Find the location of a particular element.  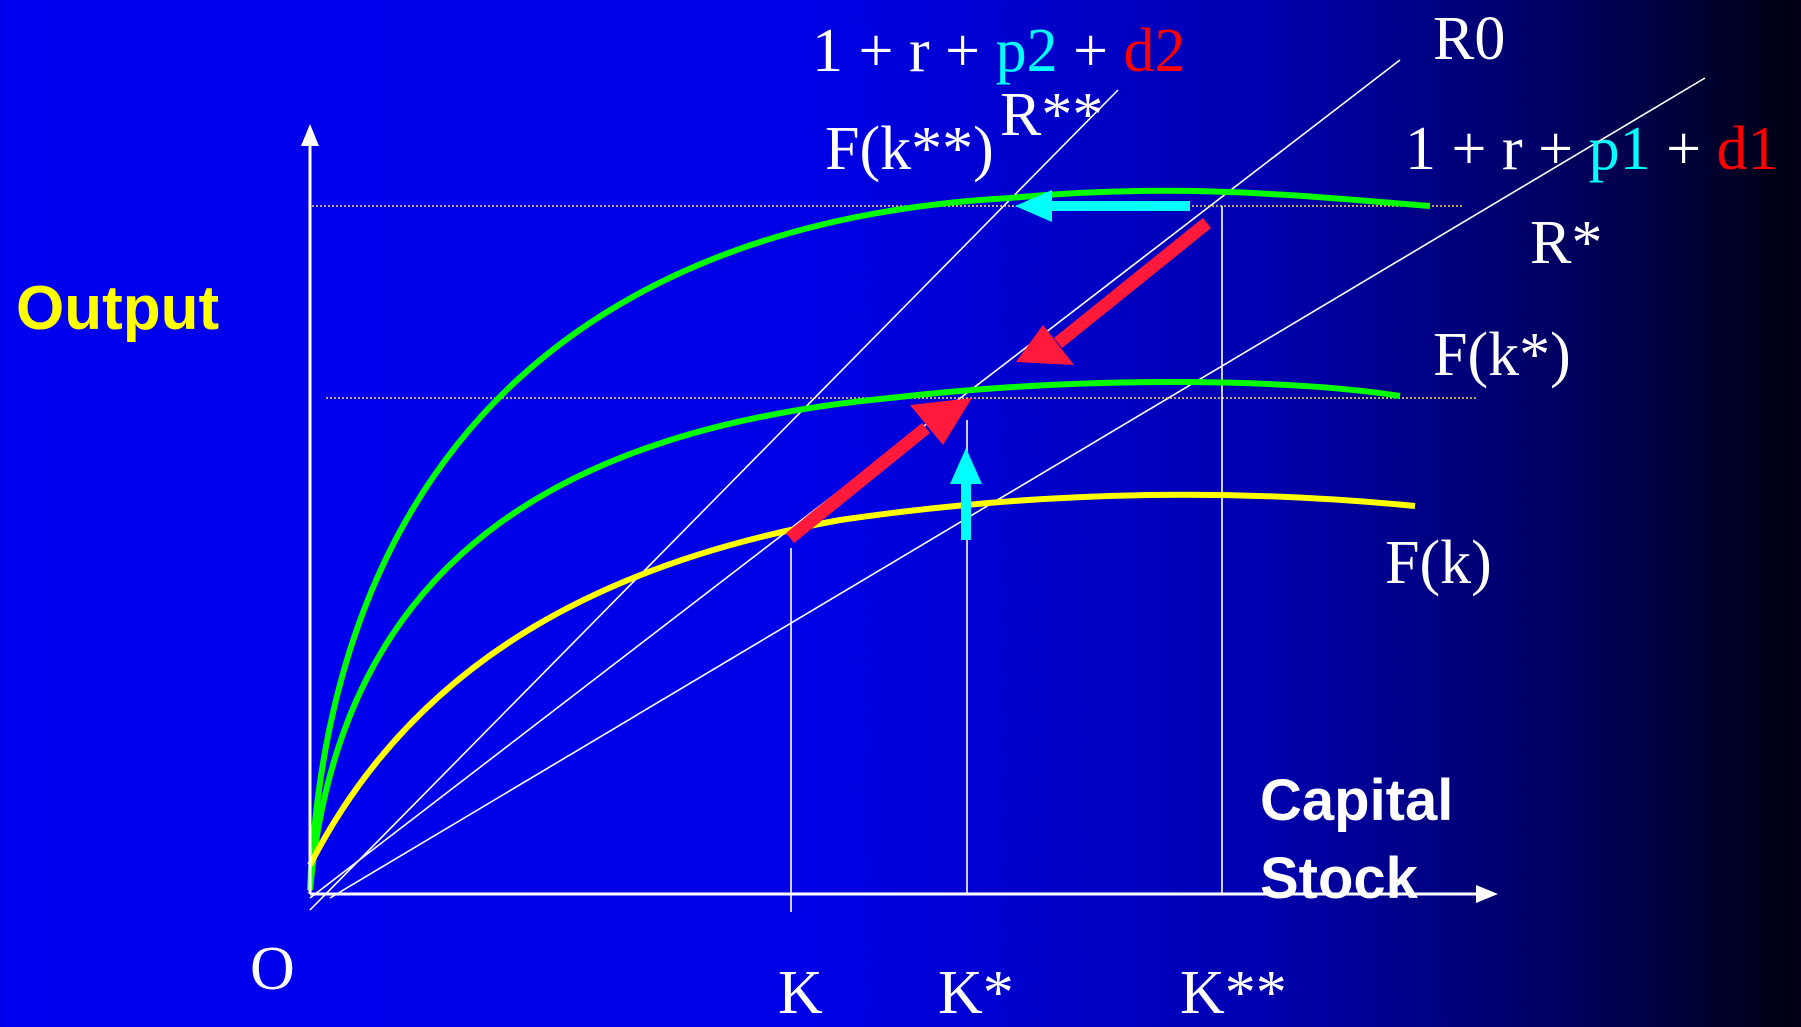

rate-1-label: 1 + r + p1 + d1 is located at coordinates (1592, 149).